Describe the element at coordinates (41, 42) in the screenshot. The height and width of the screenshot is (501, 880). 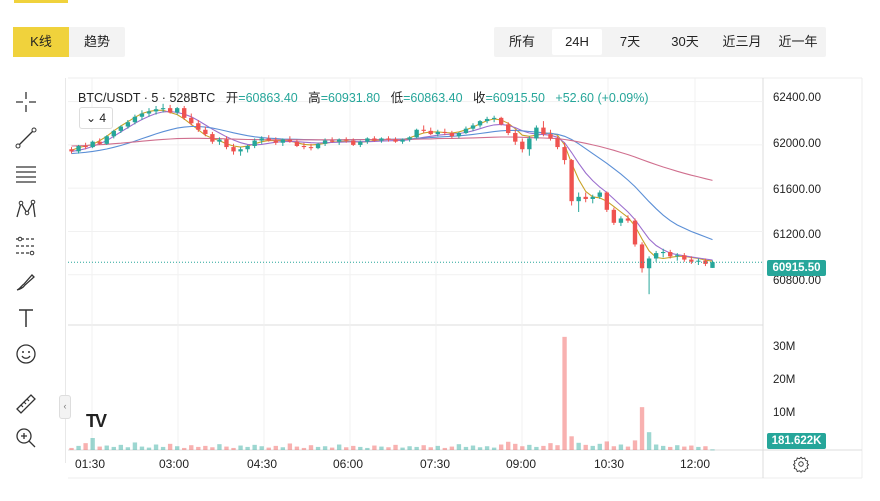
I see `tab-kline: K线` at that location.